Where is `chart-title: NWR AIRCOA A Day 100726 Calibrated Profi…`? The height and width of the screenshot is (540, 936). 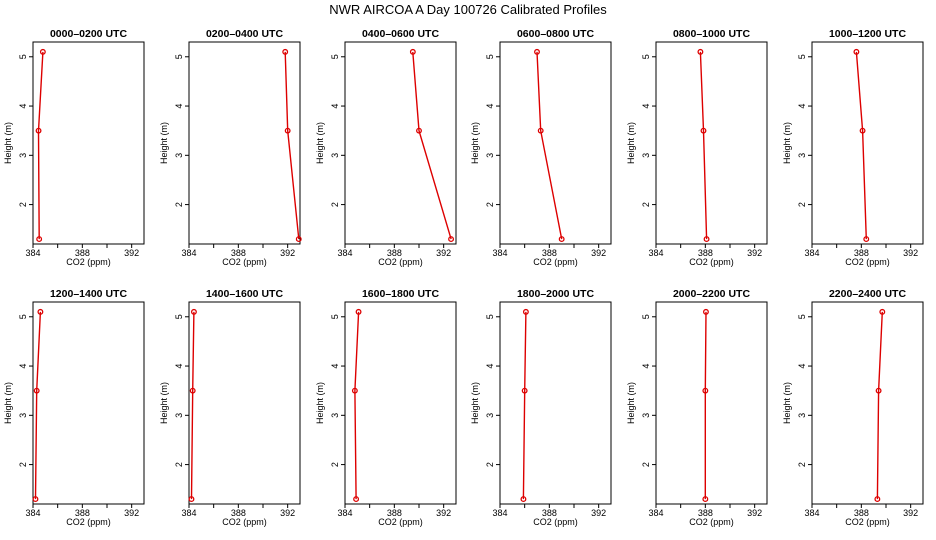
chart-title: NWR AIRCOA A Day 100726 Calibrated Profi… is located at coordinates (468, 9).